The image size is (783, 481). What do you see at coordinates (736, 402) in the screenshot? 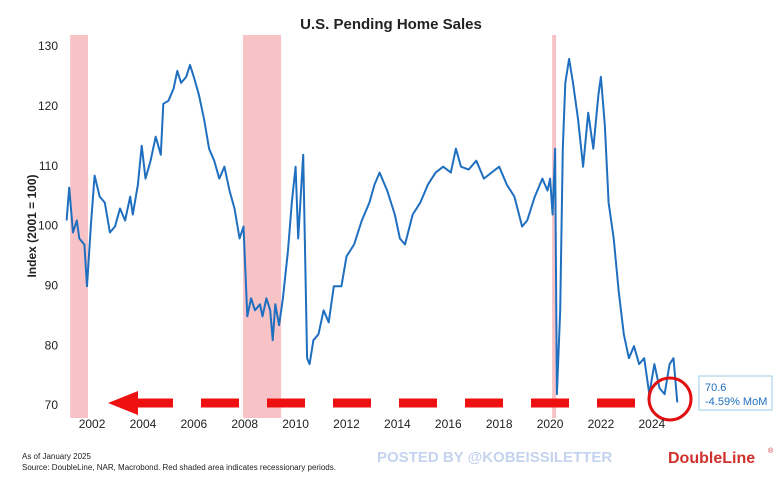
I see `annotation-change: -4.59% MoM` at bounding box center [736, 402].